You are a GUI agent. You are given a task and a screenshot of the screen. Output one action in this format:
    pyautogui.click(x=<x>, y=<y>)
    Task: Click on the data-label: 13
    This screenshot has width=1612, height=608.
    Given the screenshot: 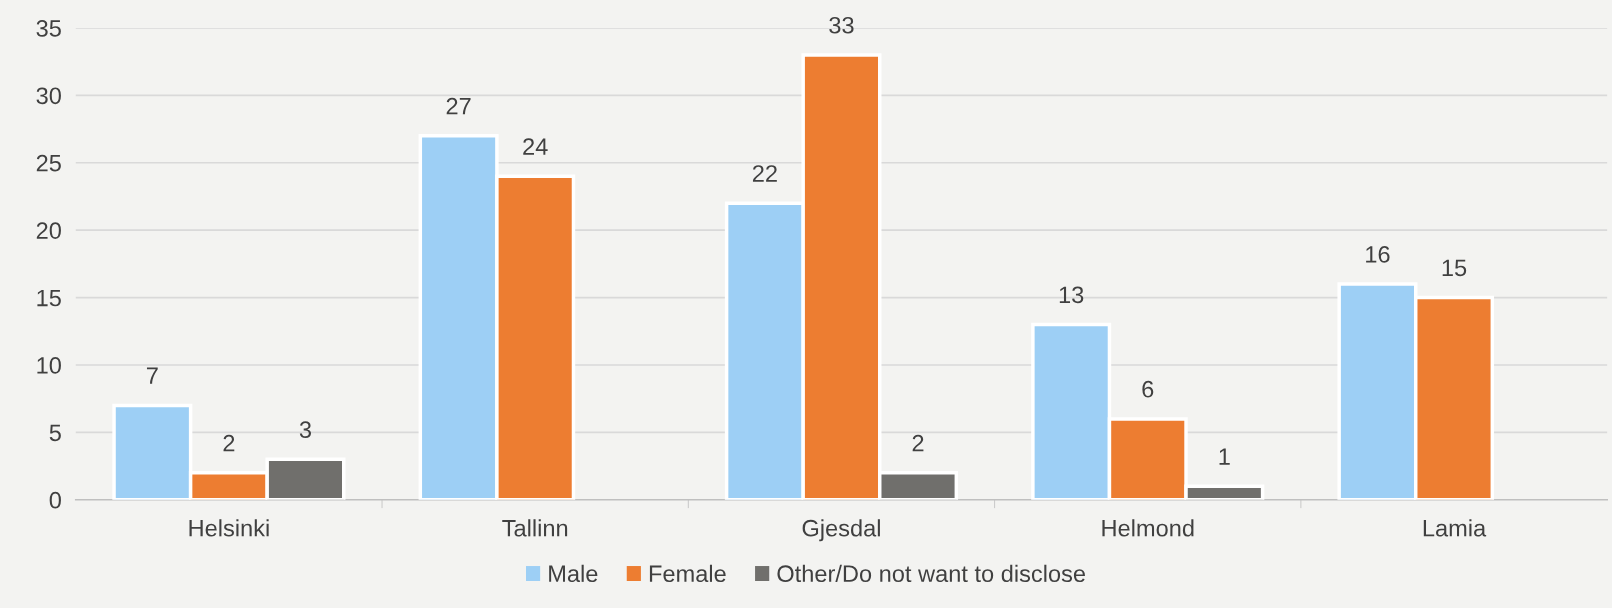 What is the action you would take?
    pyautogui.click(x=1071, y=295)
    